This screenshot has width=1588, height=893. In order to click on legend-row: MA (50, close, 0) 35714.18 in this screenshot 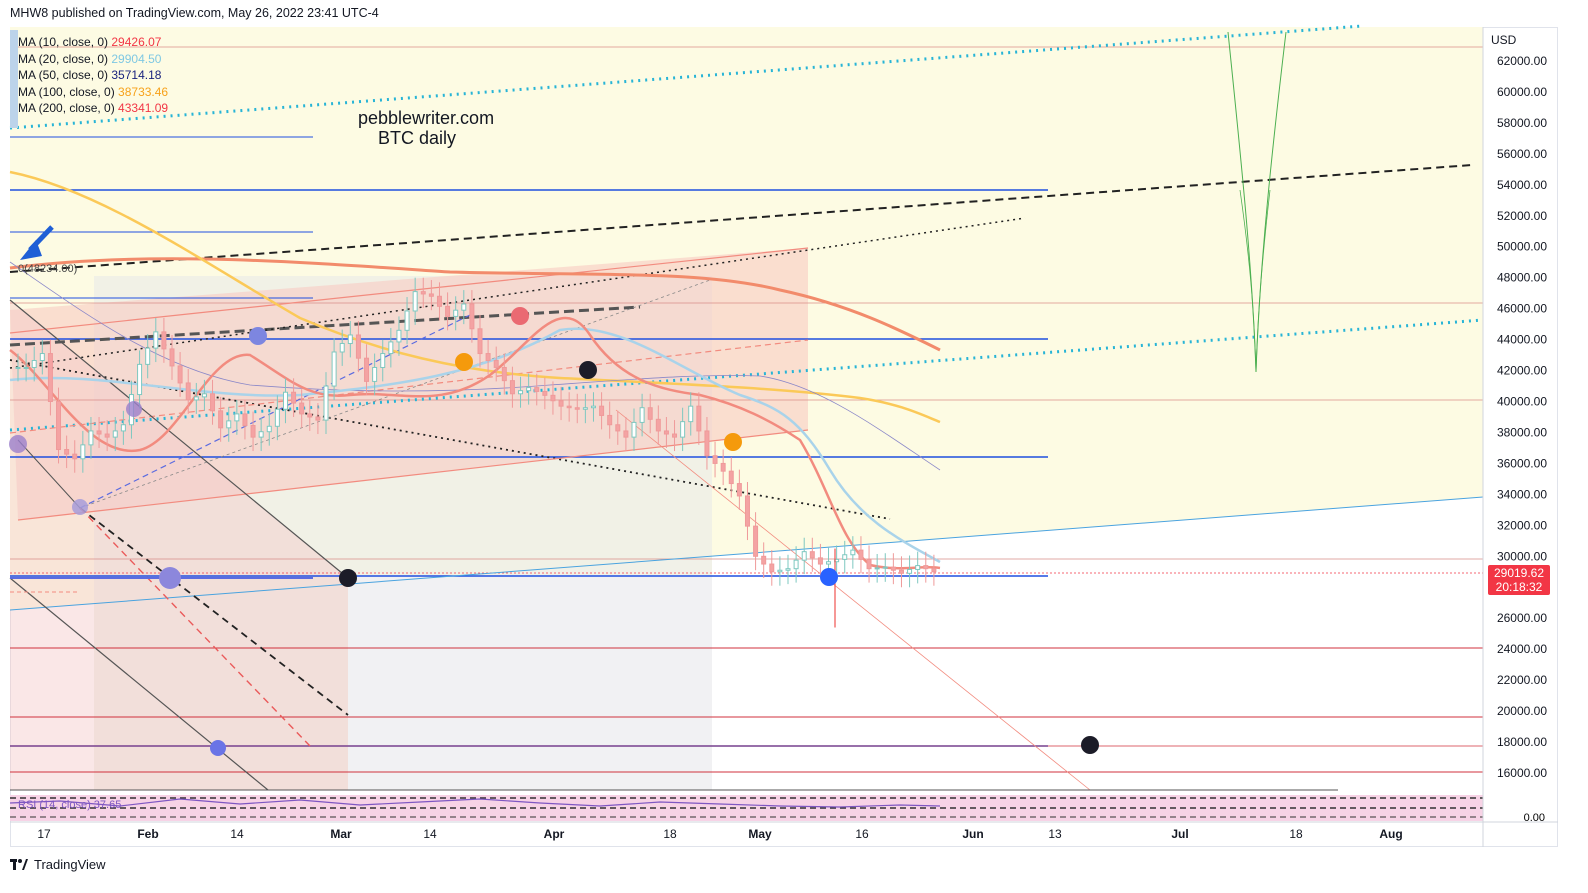, I will do `click(93, 75)`.